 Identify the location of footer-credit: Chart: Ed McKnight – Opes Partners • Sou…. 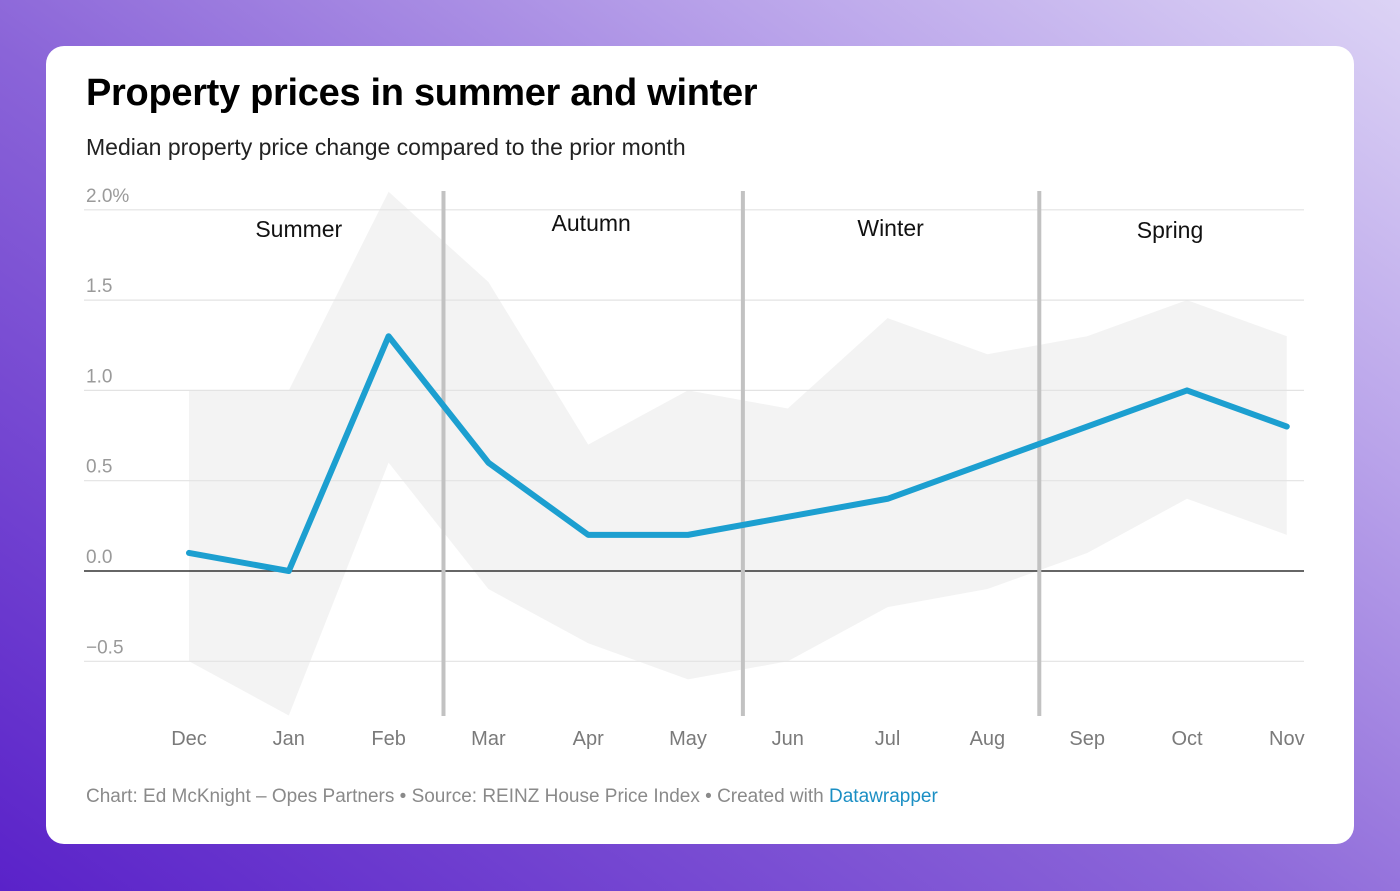
(458, 796).